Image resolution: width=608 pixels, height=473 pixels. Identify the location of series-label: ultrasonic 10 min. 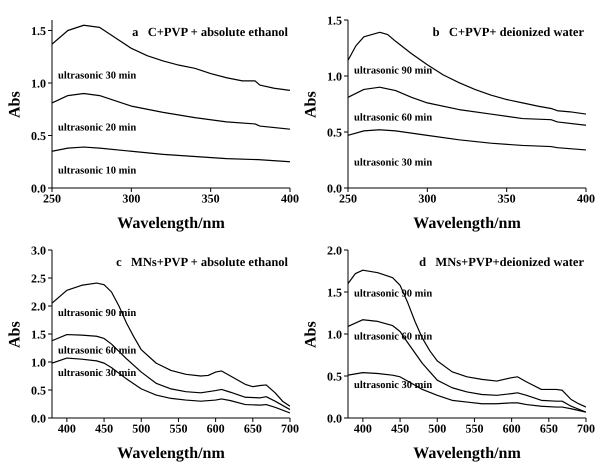
(97, 171).